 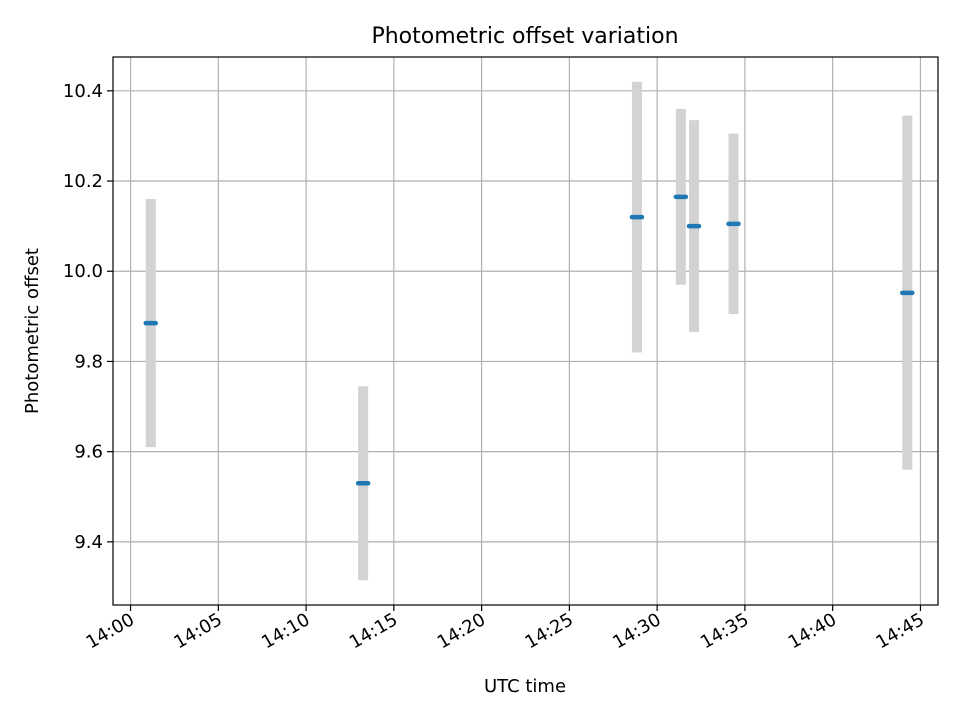 What do you see at coordinates (83, 181) in the screenshot?
I see `y-tick-label: 10.2` at bounding box center [83, 181].